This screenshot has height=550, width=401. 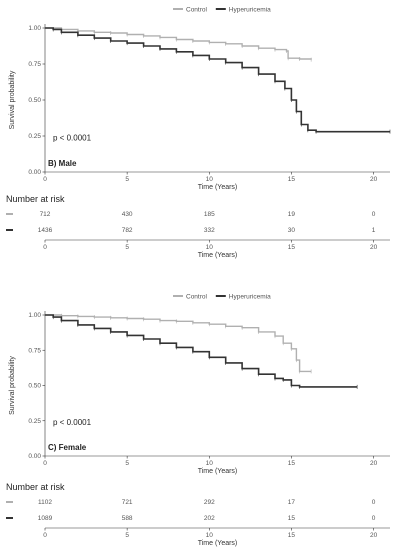 What do you see at coordinates (374, 230) in the screenshot?
I see `risk-cell: 1` at bounding box center [374, 230].